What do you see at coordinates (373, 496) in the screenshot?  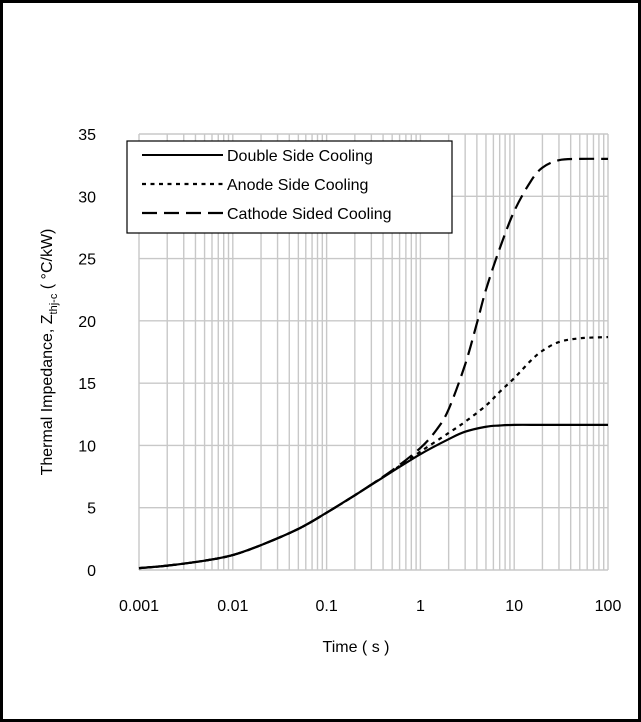 I see `series-line-double-side-cooling` at bounding box center [373, 496].